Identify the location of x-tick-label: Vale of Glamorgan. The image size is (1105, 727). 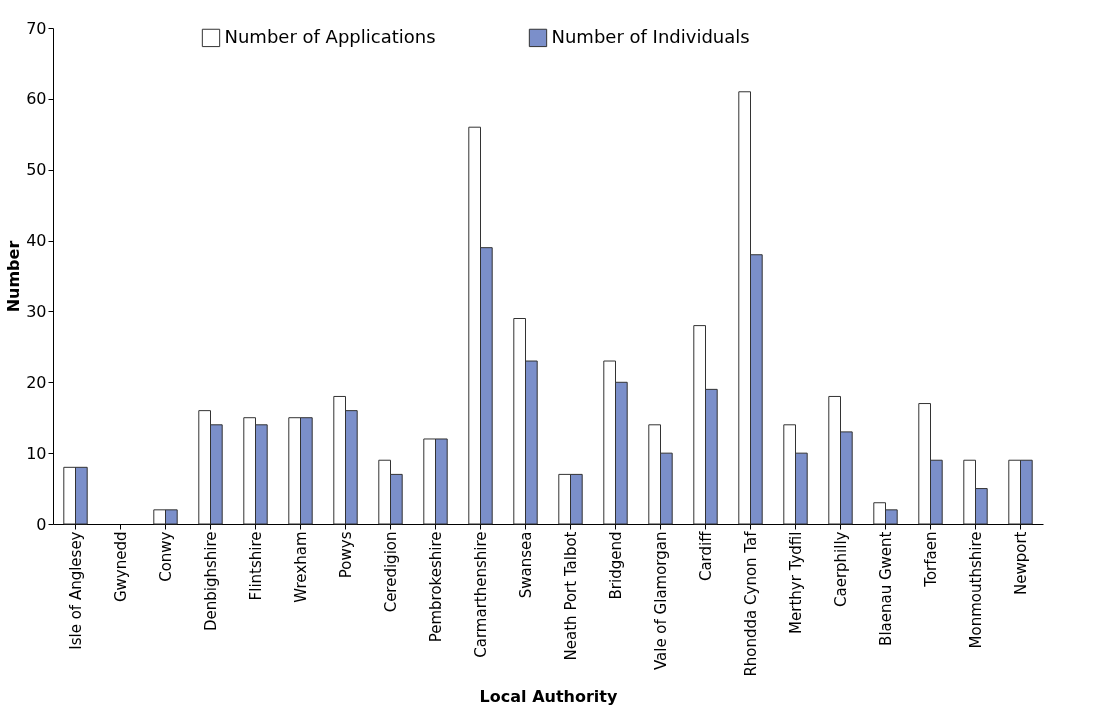
(660, 601).